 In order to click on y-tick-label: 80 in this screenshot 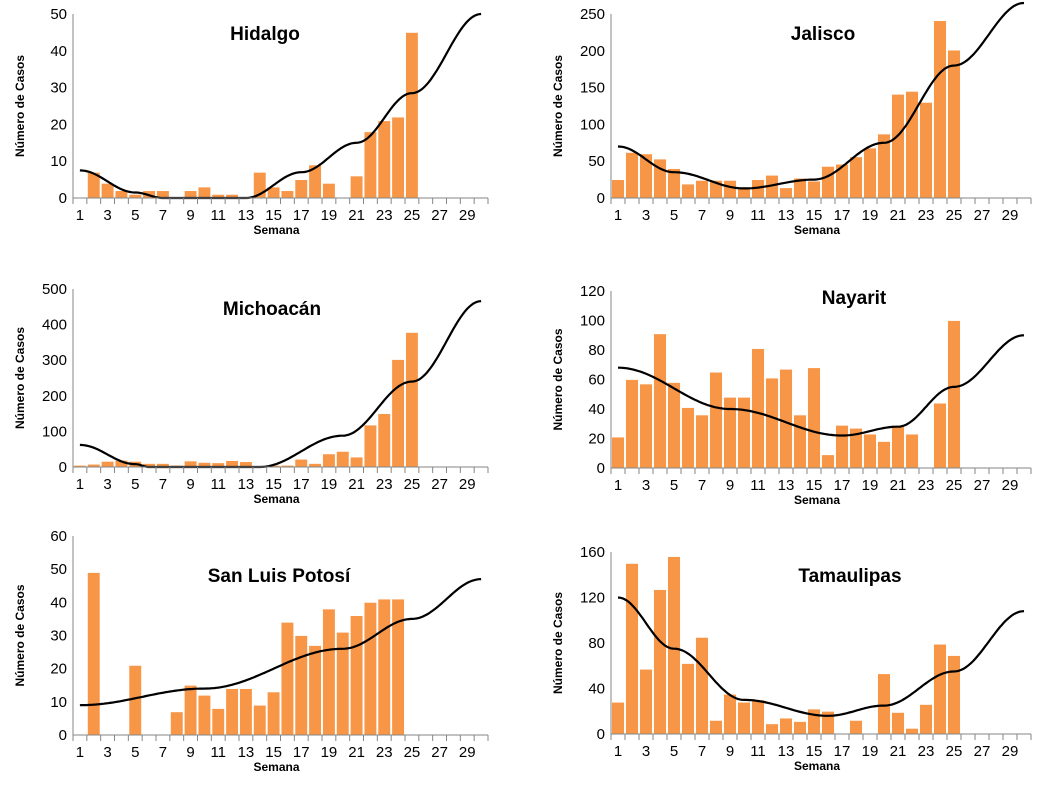, I will do `click(596, 350)`.